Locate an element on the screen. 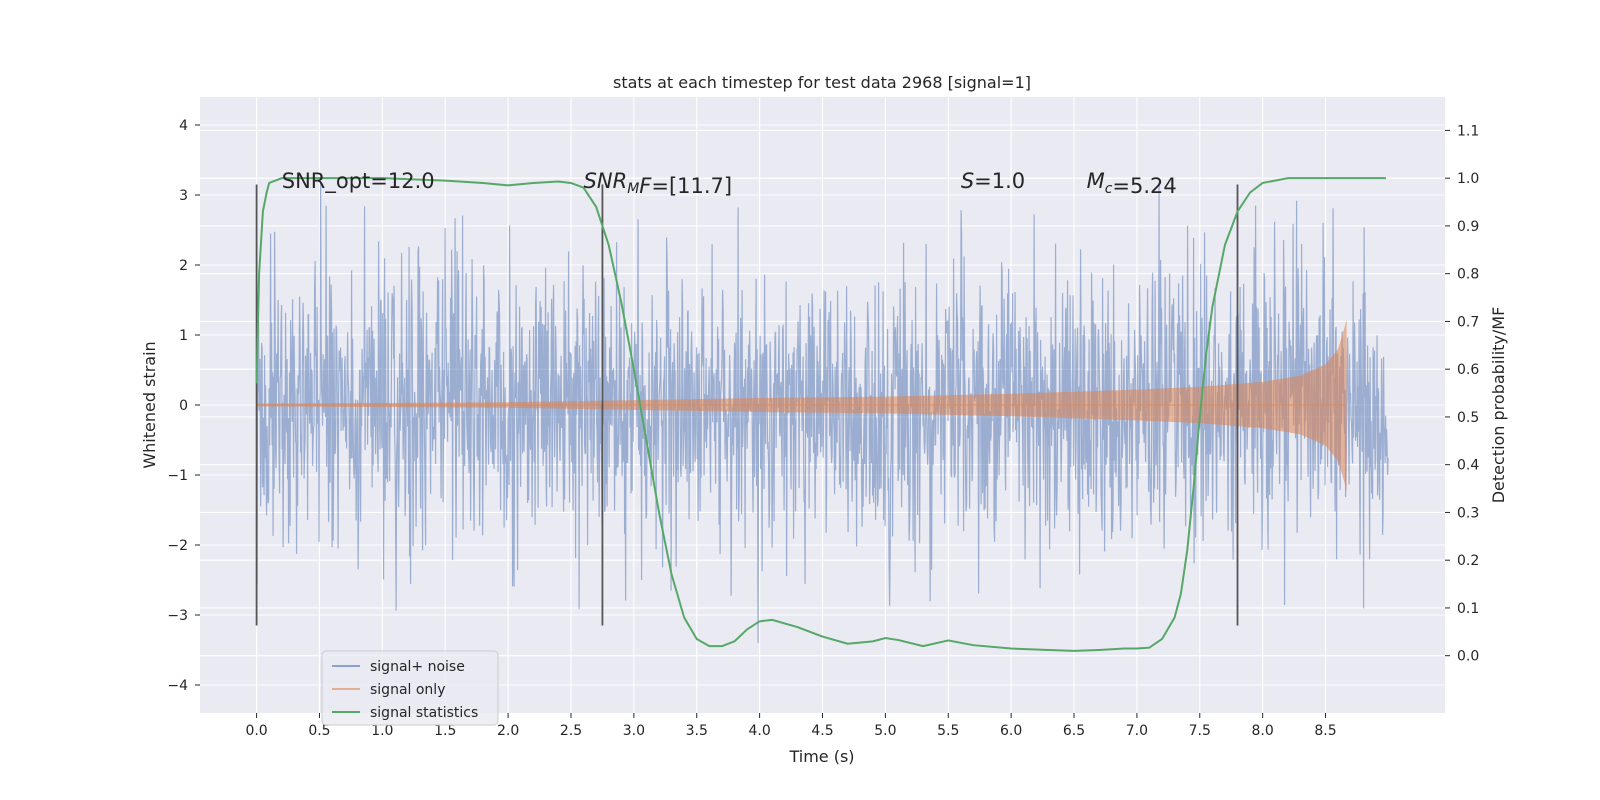 This screenshot has width=1600, height=800. x-tick-label: 0.5 is located at coordinates (319, 731).